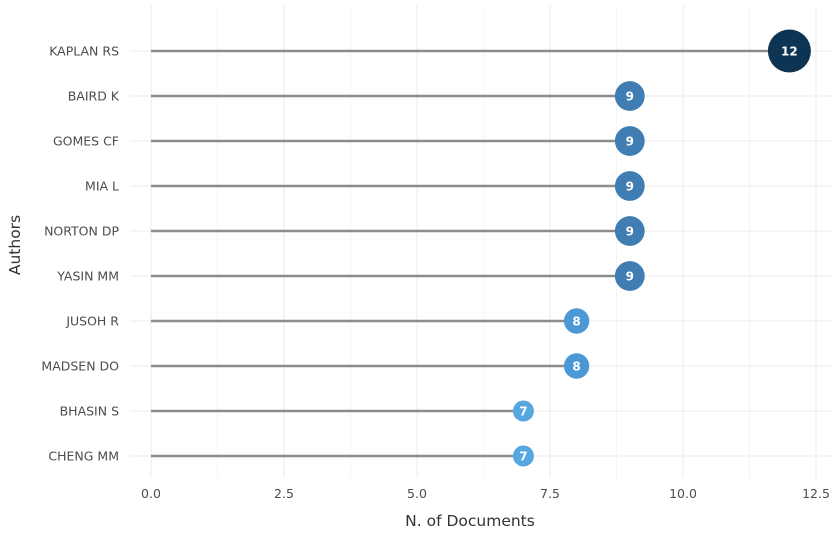 Image resolution: width=832 pixels, height=536 pixels. Describe the element at coordinates (816, 493) in the screenshot. I see `x-tick-label: 12.5` at that location.